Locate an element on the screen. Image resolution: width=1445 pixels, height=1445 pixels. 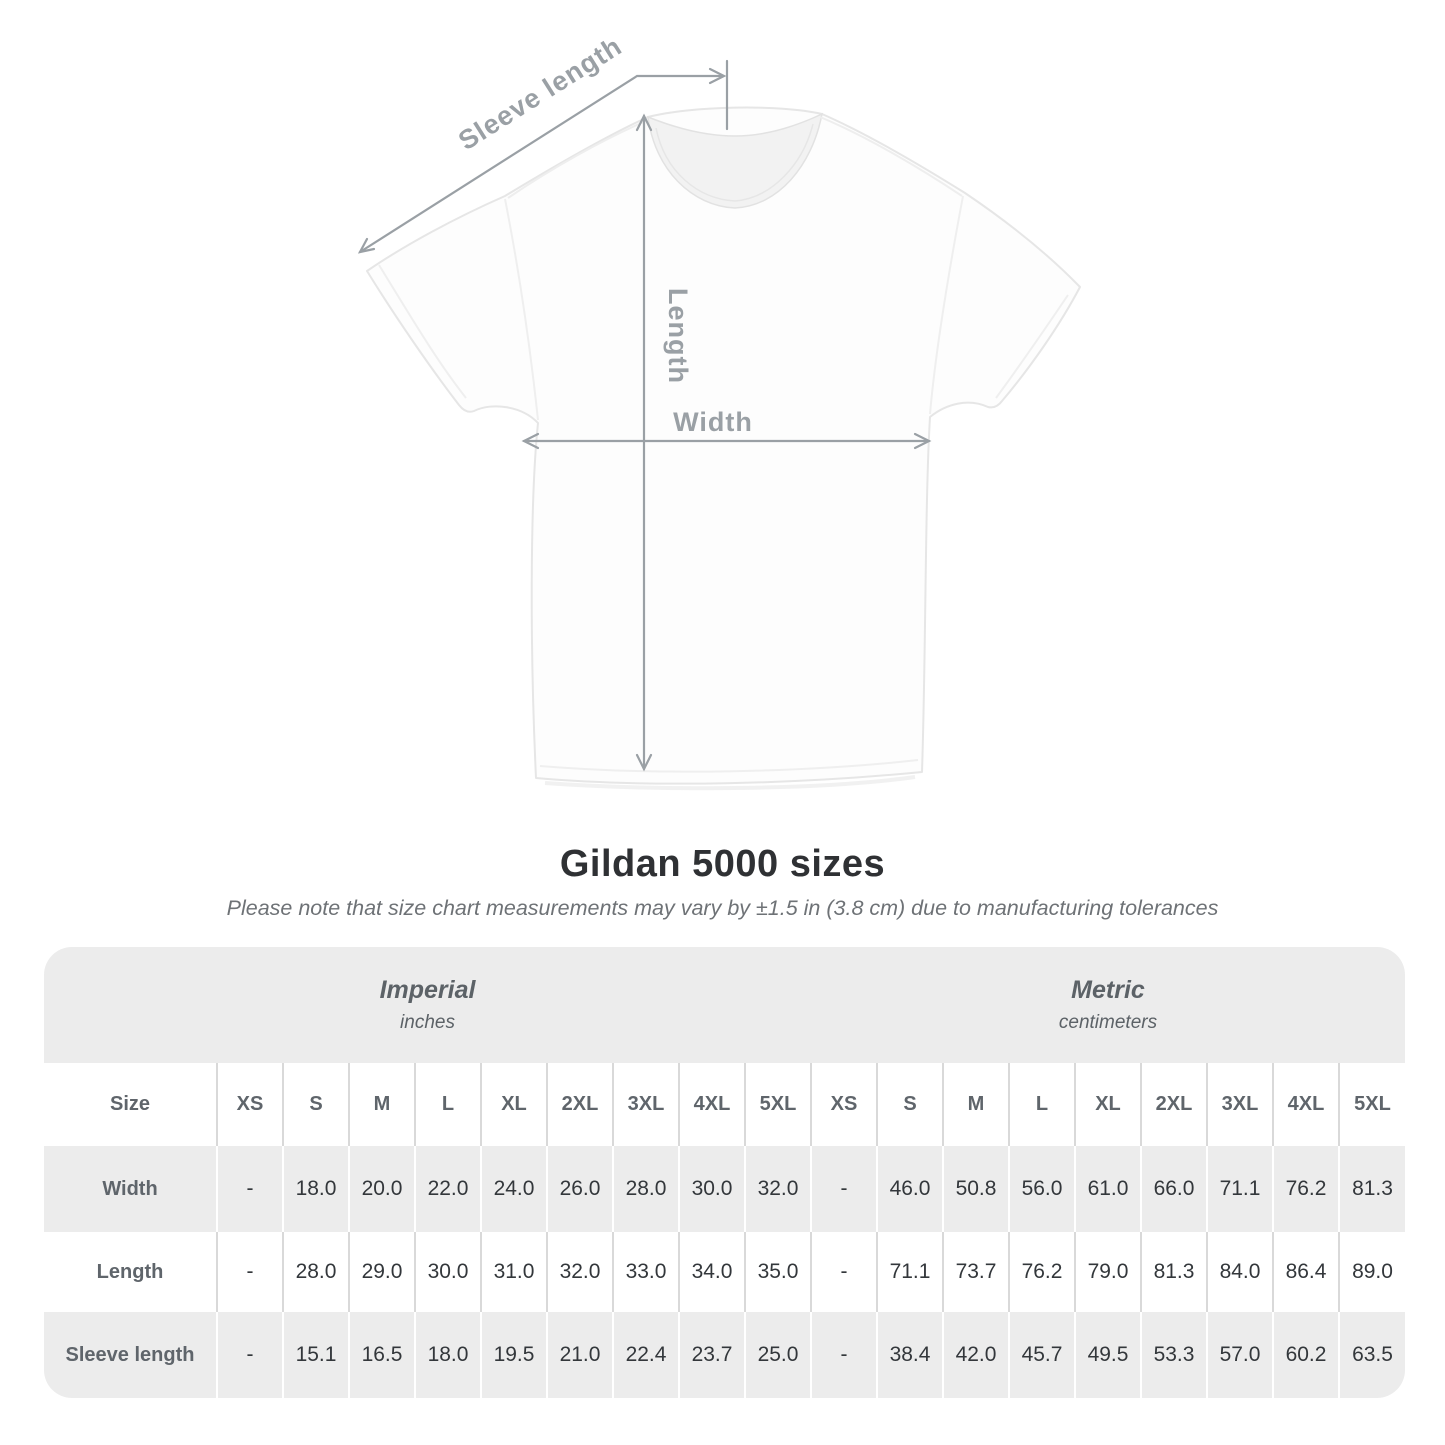
width-imperial-xs: - is located at coordinates (250, 1189).